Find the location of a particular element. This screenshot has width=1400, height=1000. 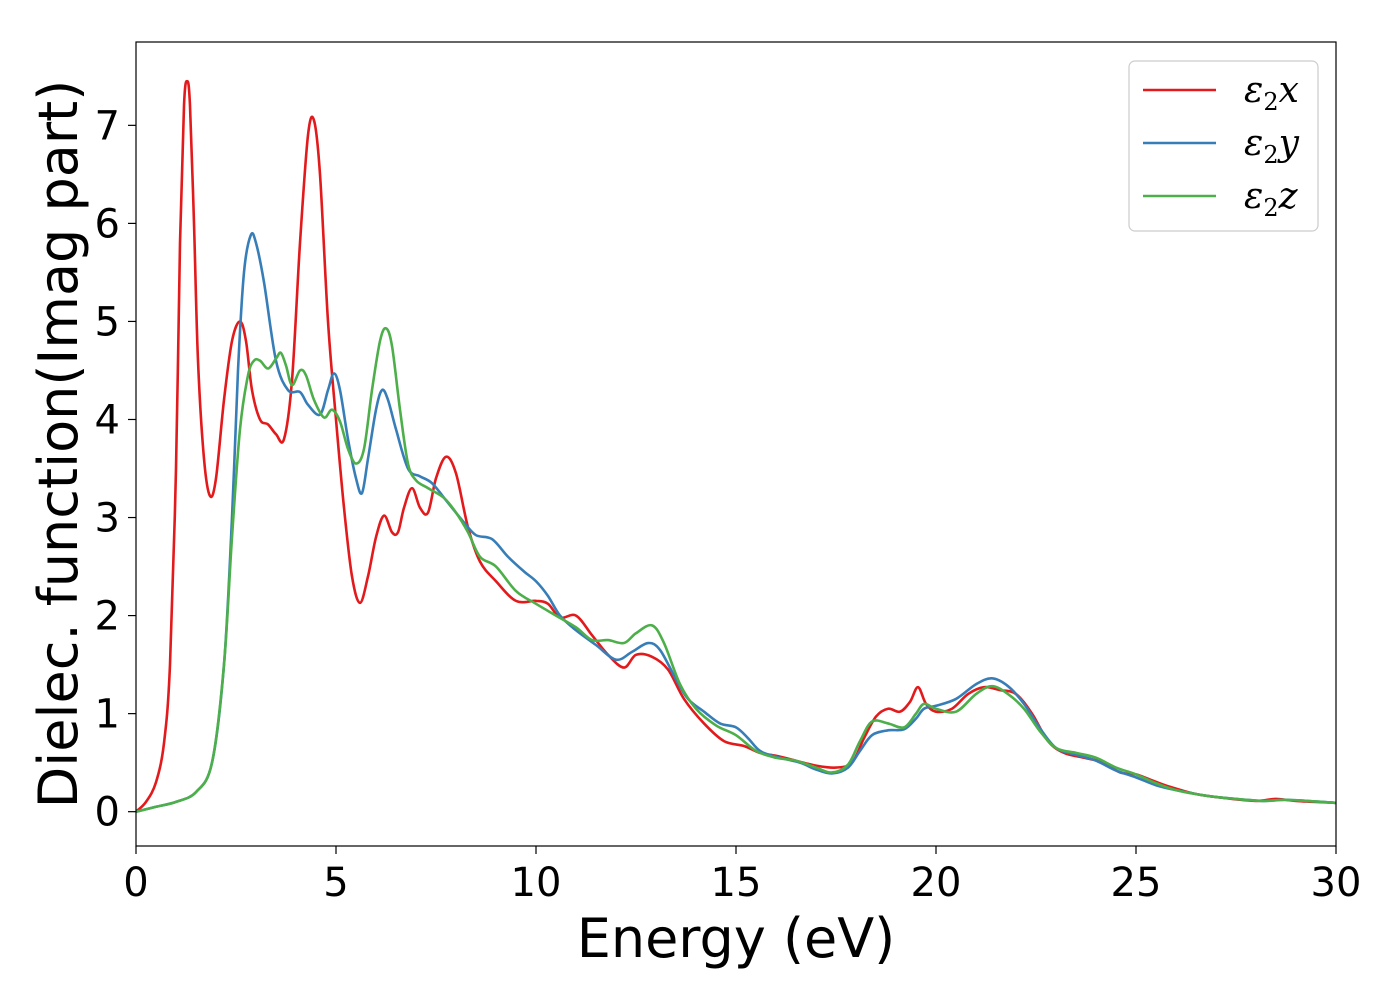

legend-item-x: ε2x is located at coordinates (1221, 93).